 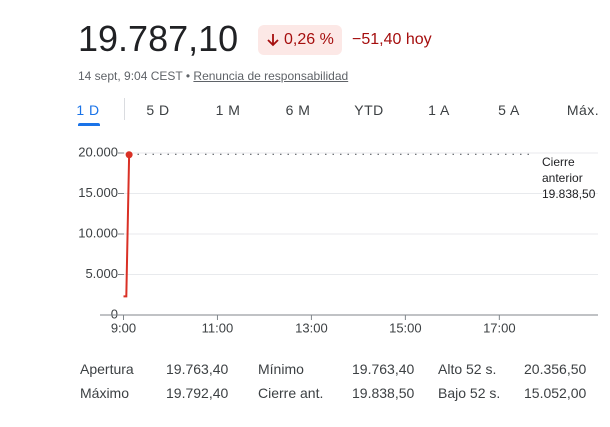 I want to click on reference-annotation: Cierre anterior 19.838,50, so click(x=574, y=178).